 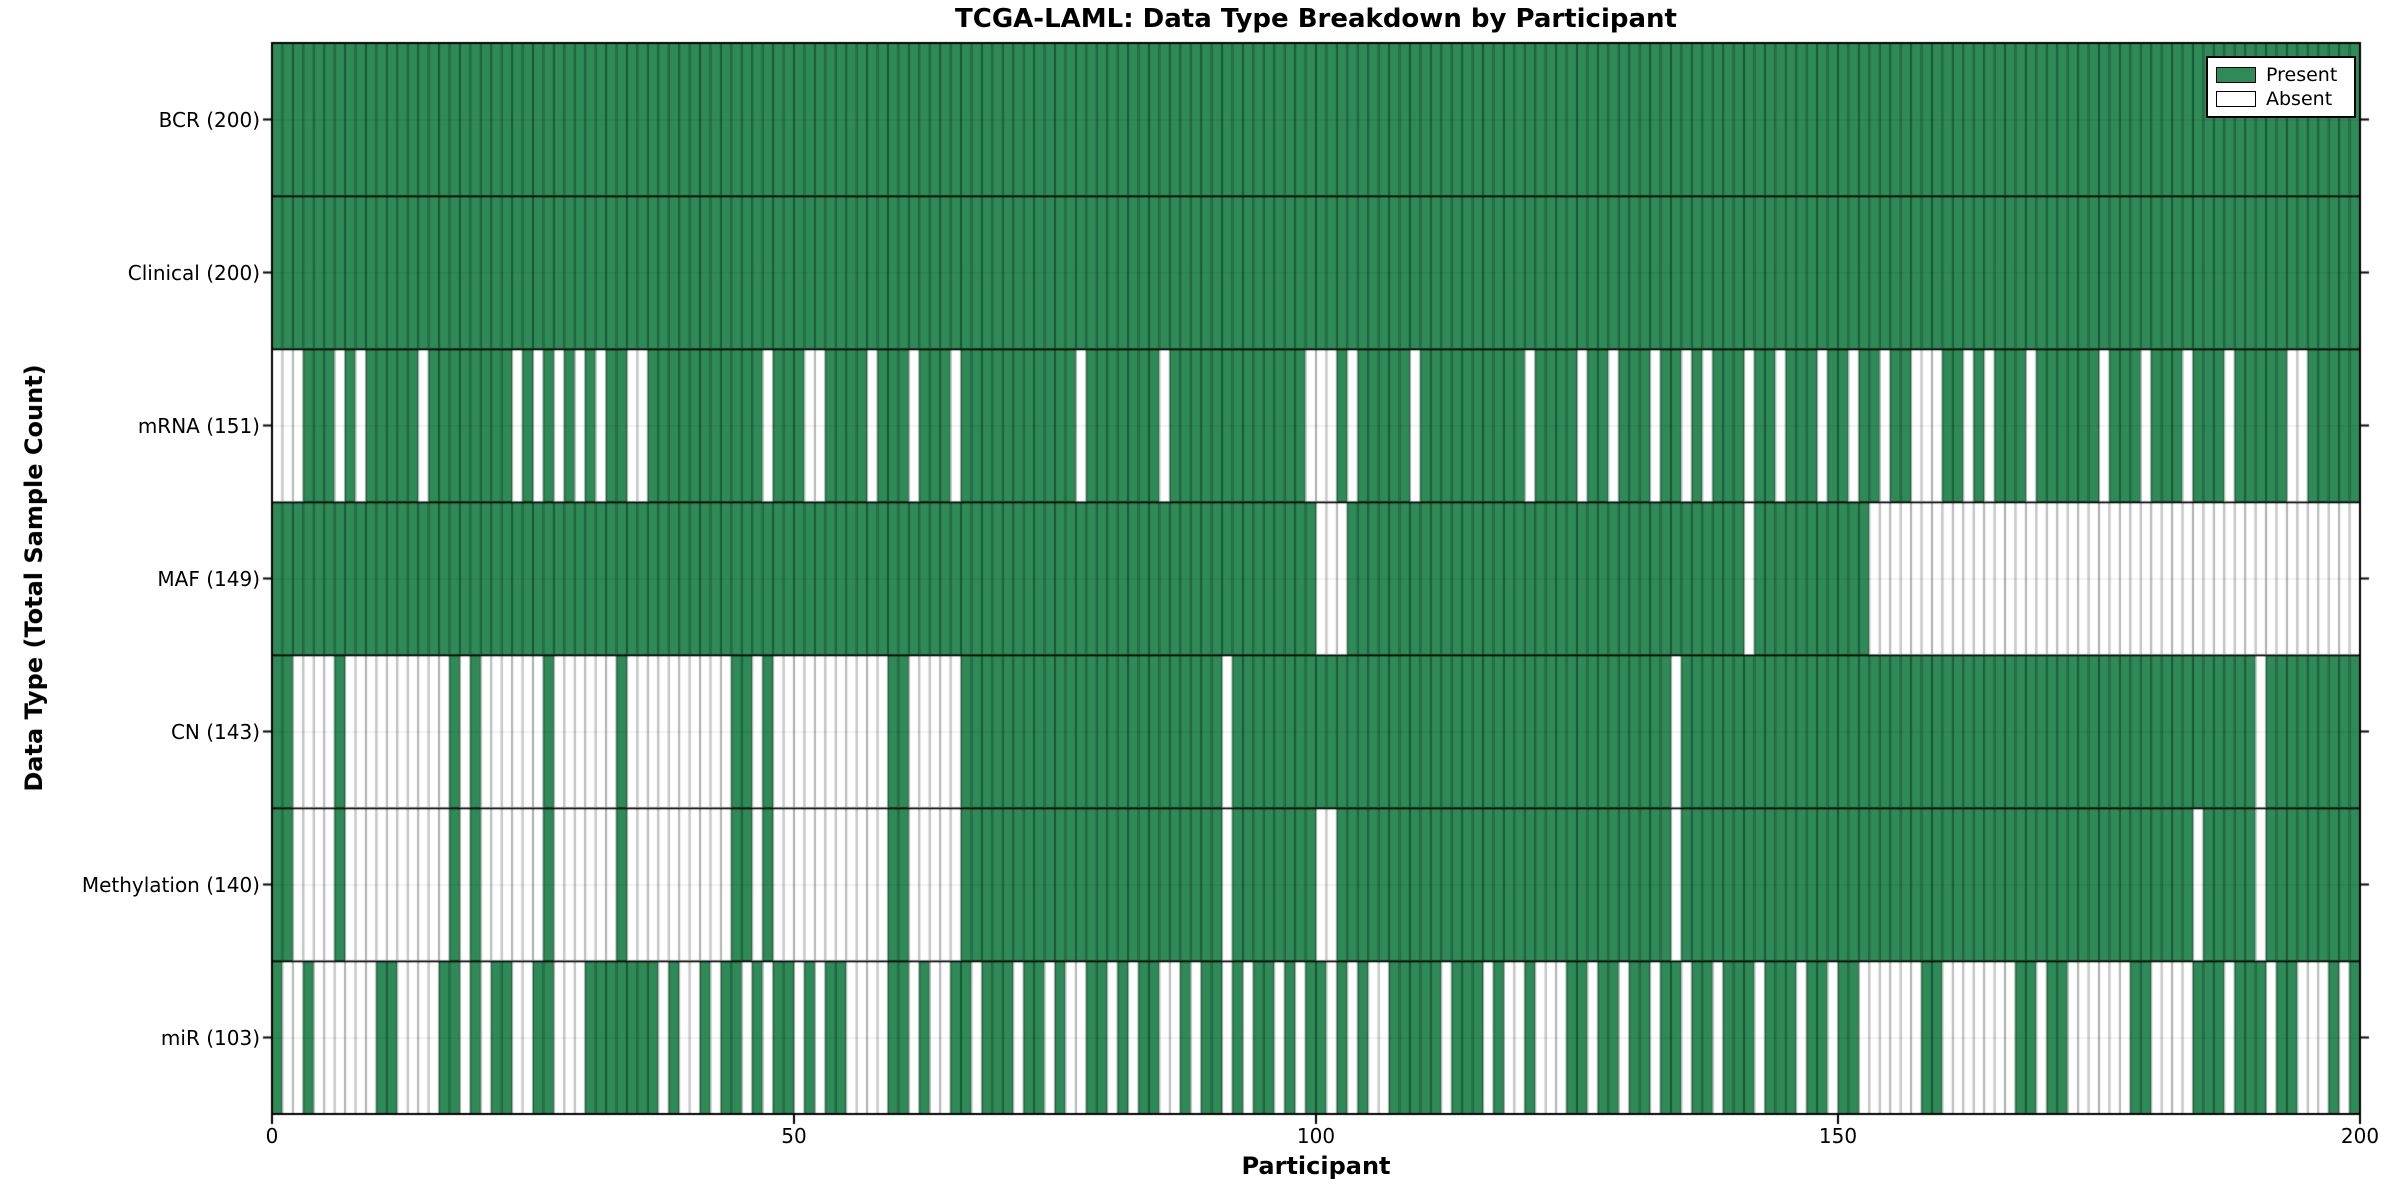 I want to click on legend-absent-label: Absent, so click(x=2299, y=98).